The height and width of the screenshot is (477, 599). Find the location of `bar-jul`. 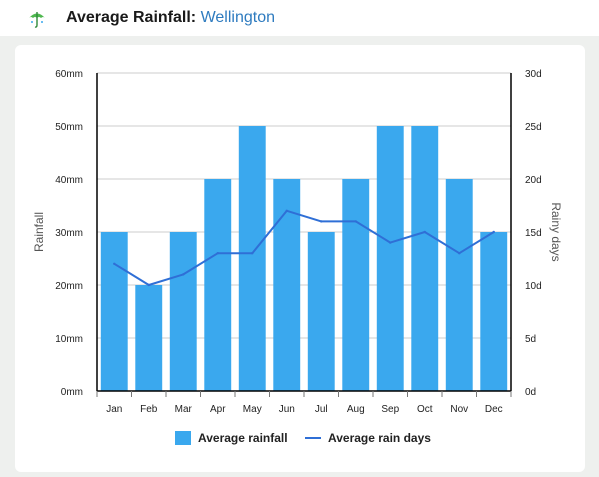

bar-jul is located at coordinates (321, 311).